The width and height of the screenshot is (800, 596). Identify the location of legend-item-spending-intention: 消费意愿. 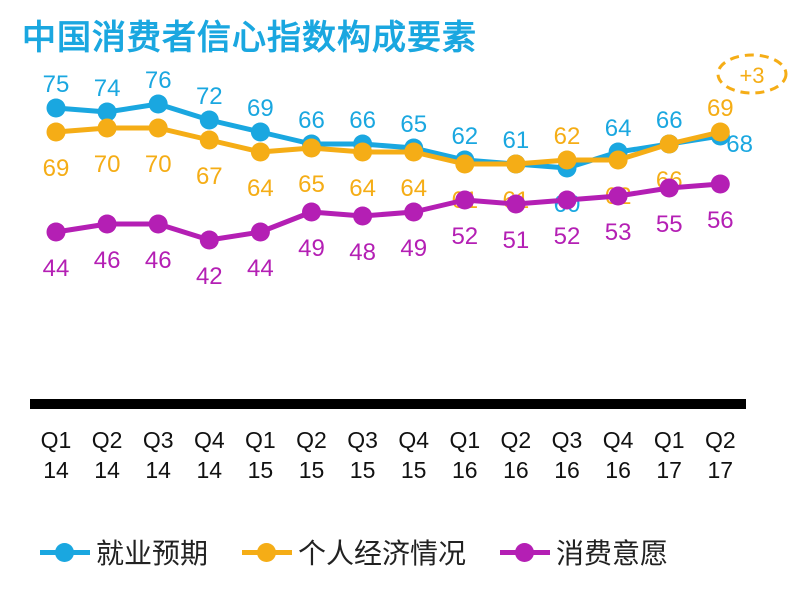
(584, 552).